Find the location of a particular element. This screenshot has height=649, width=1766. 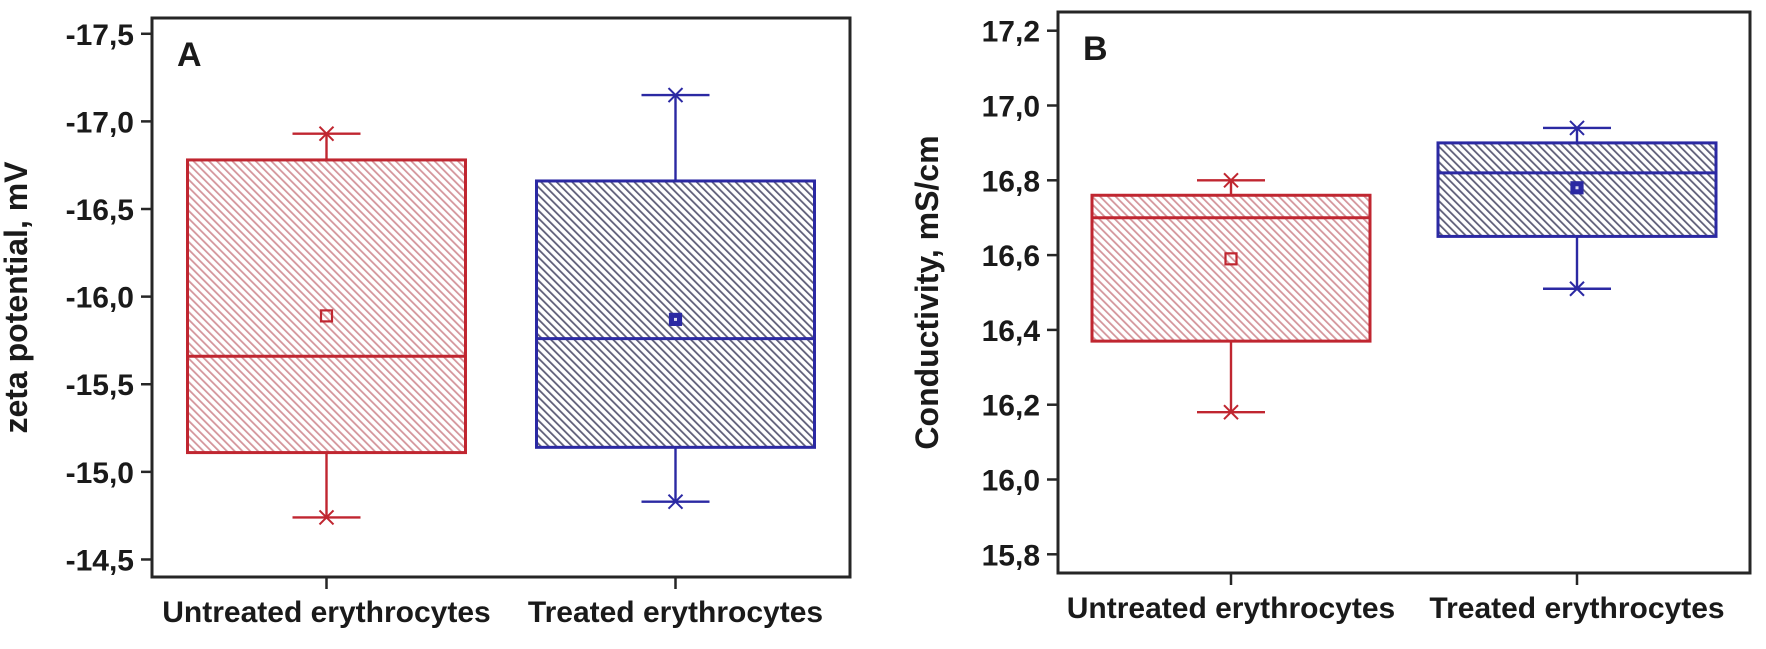

y-tick-label: -15,5 is located at coordinates (100, 385).